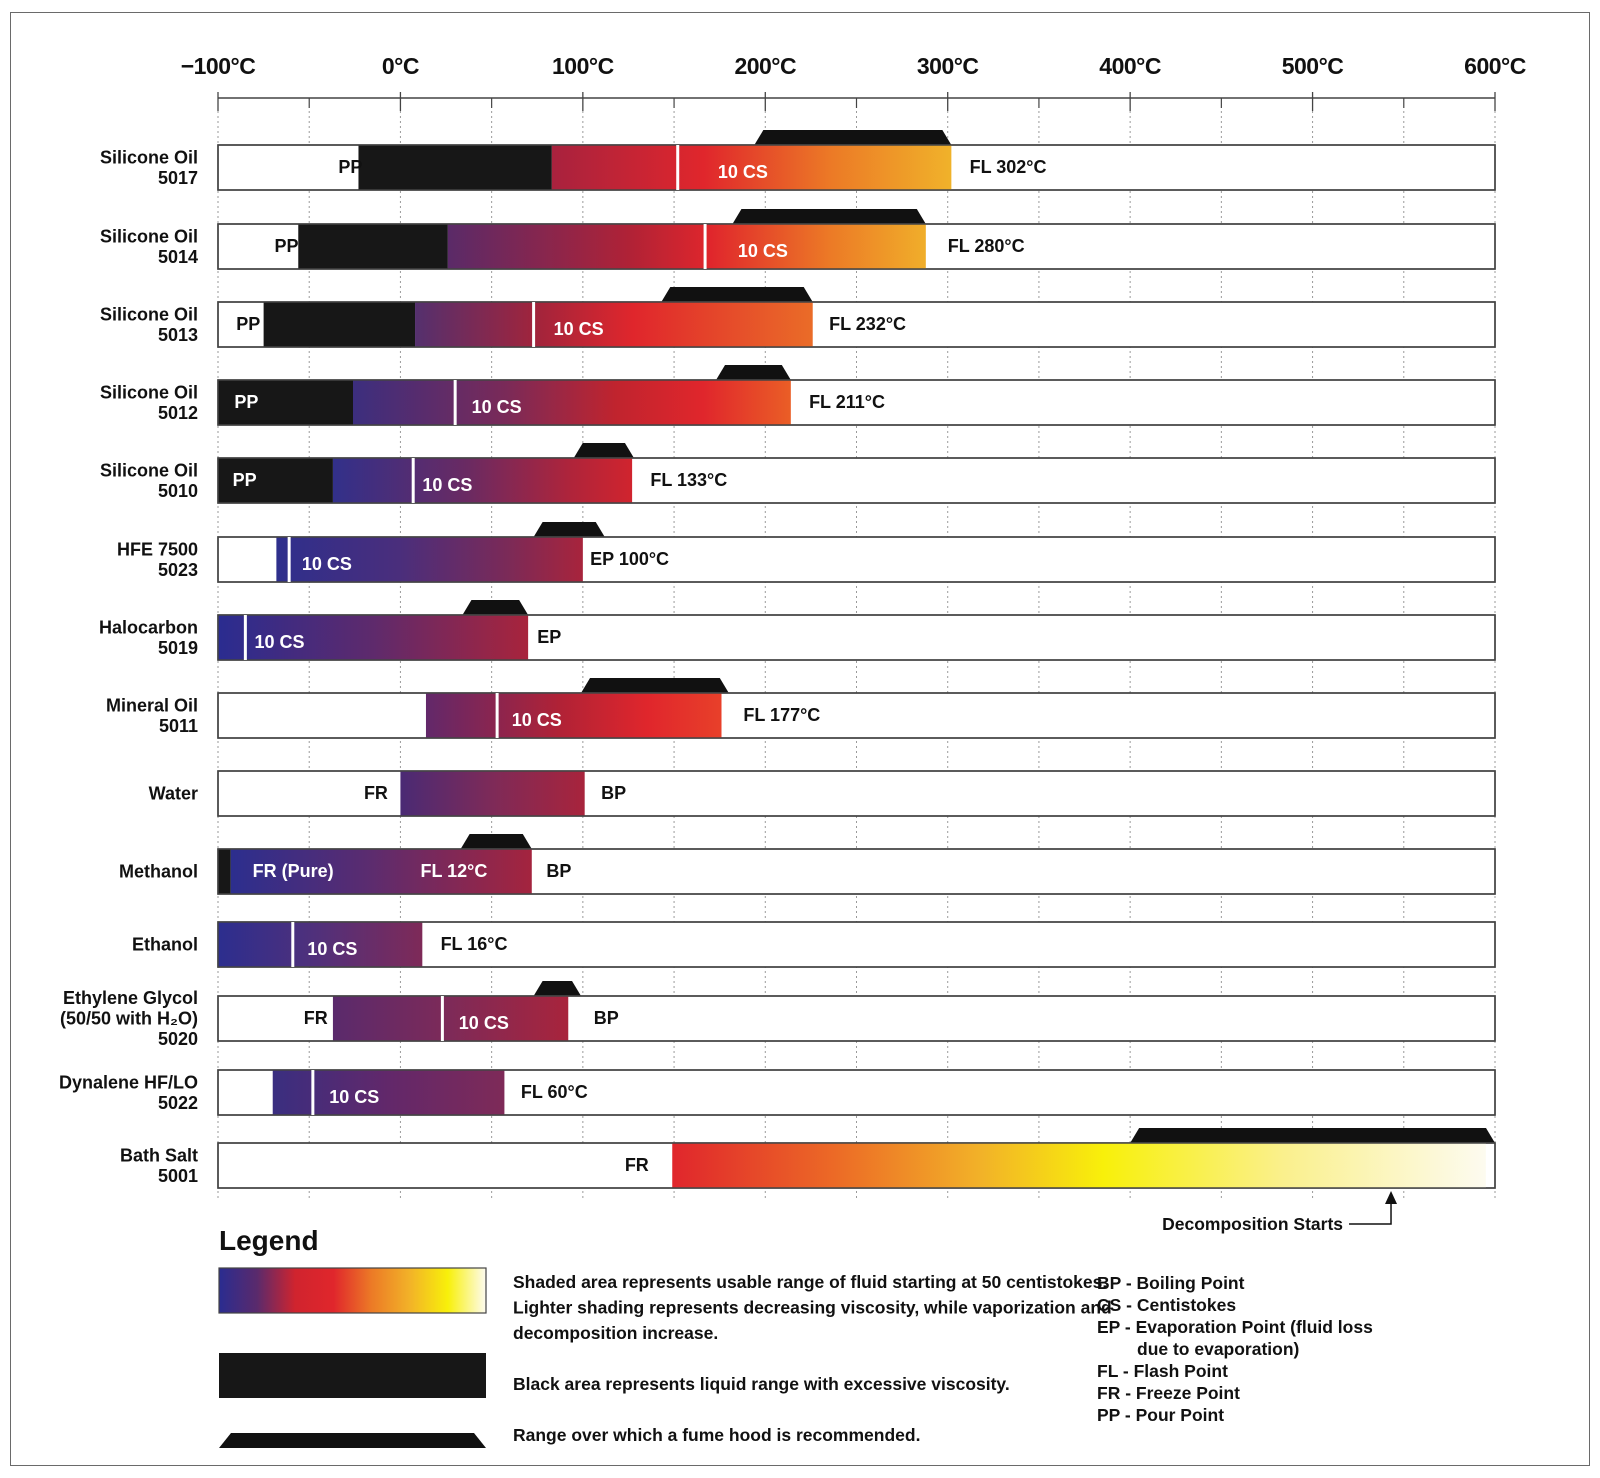 This screenshot has height=1478, width=1600. Describe the element at coordinates (688, 480) in the screenshot. I see `bar-label: FL 133°C` at that location.